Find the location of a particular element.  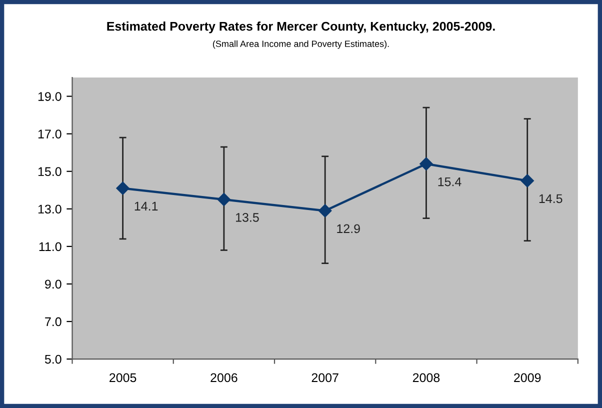

chart-subtitle: (Small Area Income and Poverty Estimates). is located at coordinates (301, 44).